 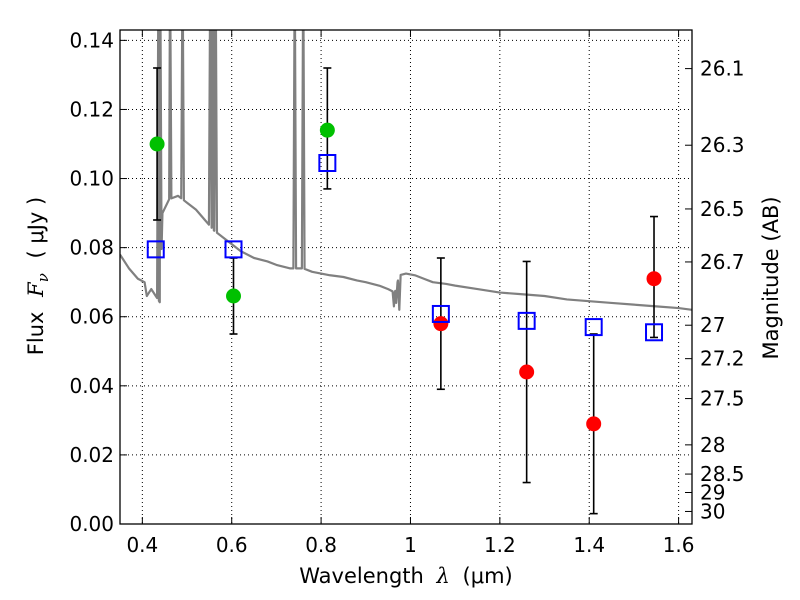 What do you see at coordinates (500, 545) in the screenshot?
I see `x-tick-label: 1.2` at bounding box center [500, 545].